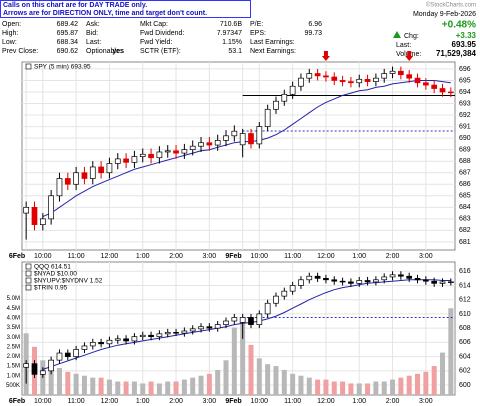 The width and height of the screenshot is (480, 406). I want to click on x-tick-label: 11:00, so click(292, 401).